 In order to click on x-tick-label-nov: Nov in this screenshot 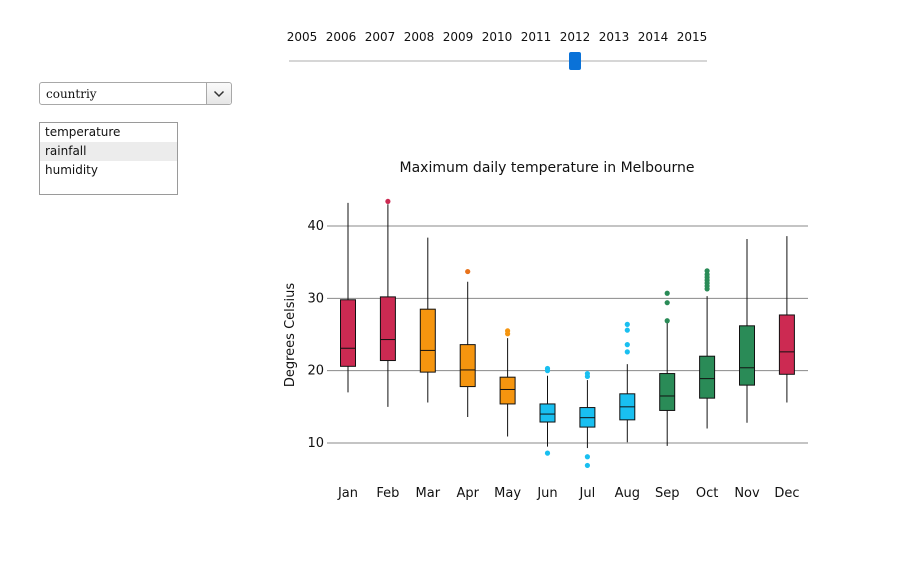, I will do `click(747, 493)`.